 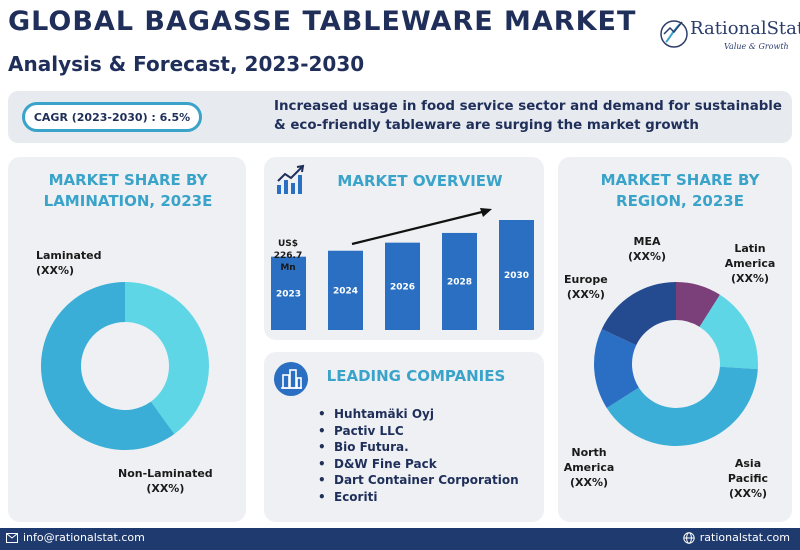 What do you see at coordinates (418, 497) in the screenshot?
I see `list-item: Ecoriti` at bounding box center [418, 497].